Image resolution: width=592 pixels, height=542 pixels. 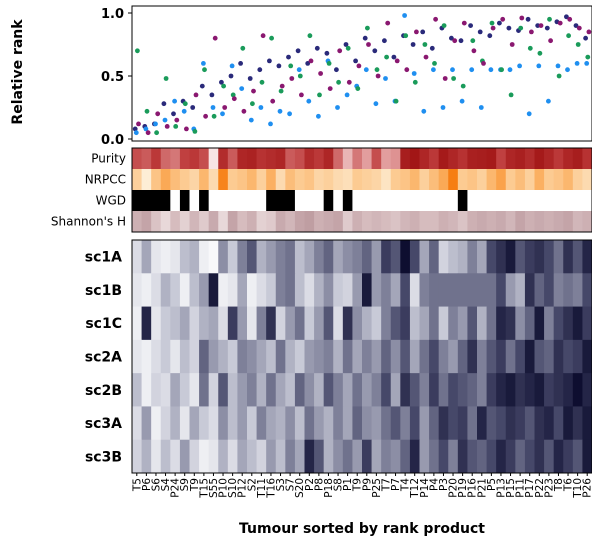 I want to click on x-axis-label: Tumour sorted by rank product, so click(x=362, y=529).